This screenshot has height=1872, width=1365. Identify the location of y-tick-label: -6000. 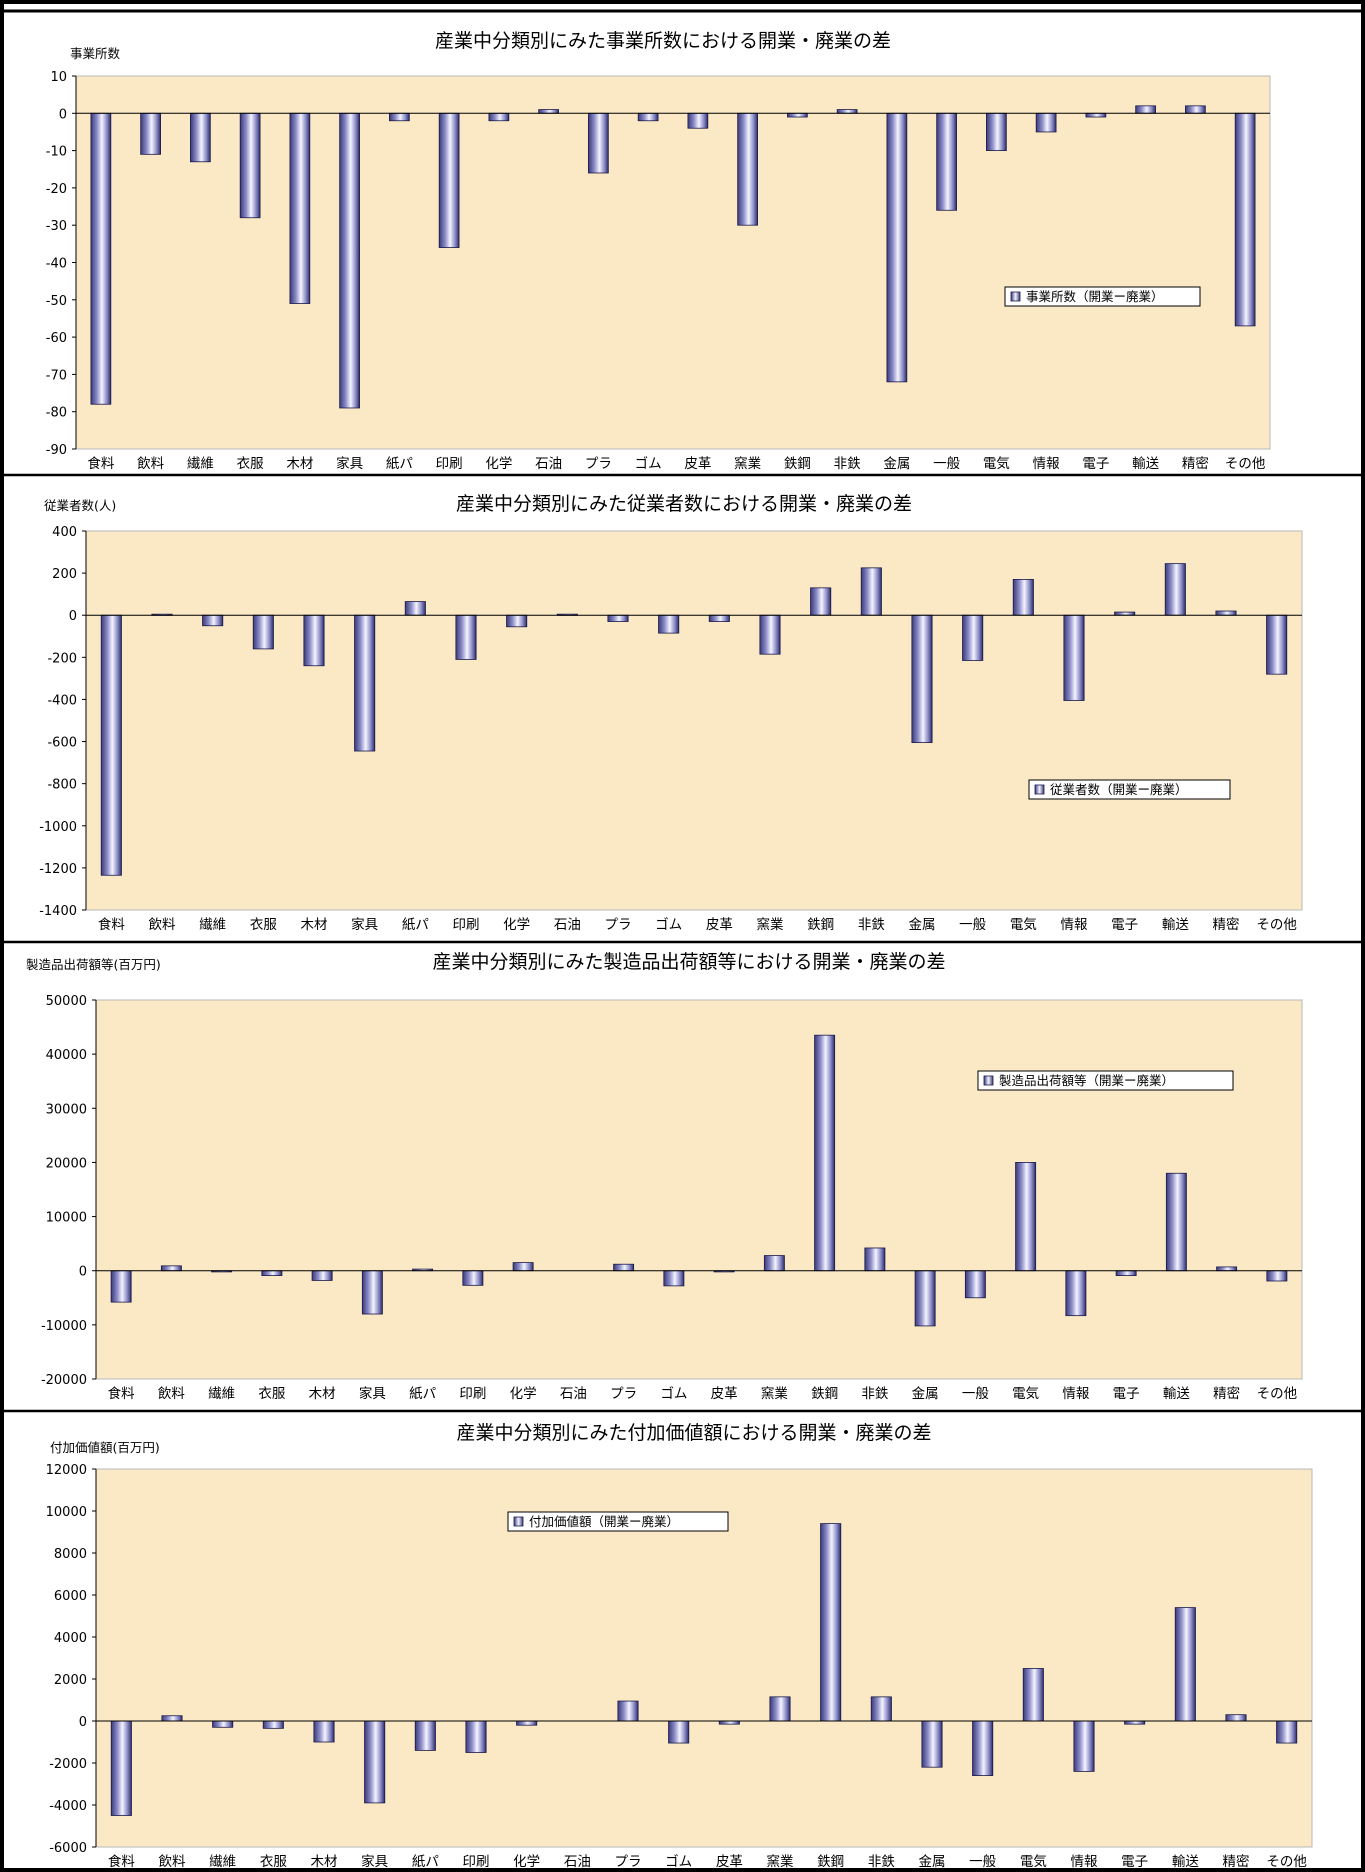
(68, 1848).